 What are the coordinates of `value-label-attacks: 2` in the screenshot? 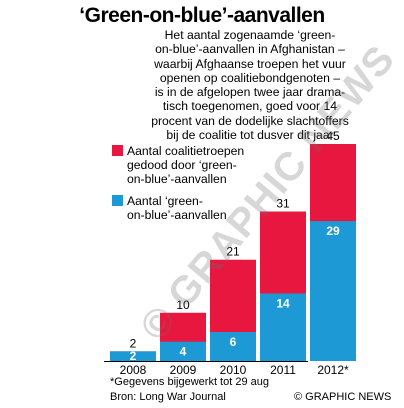 It's located at (133, 356).